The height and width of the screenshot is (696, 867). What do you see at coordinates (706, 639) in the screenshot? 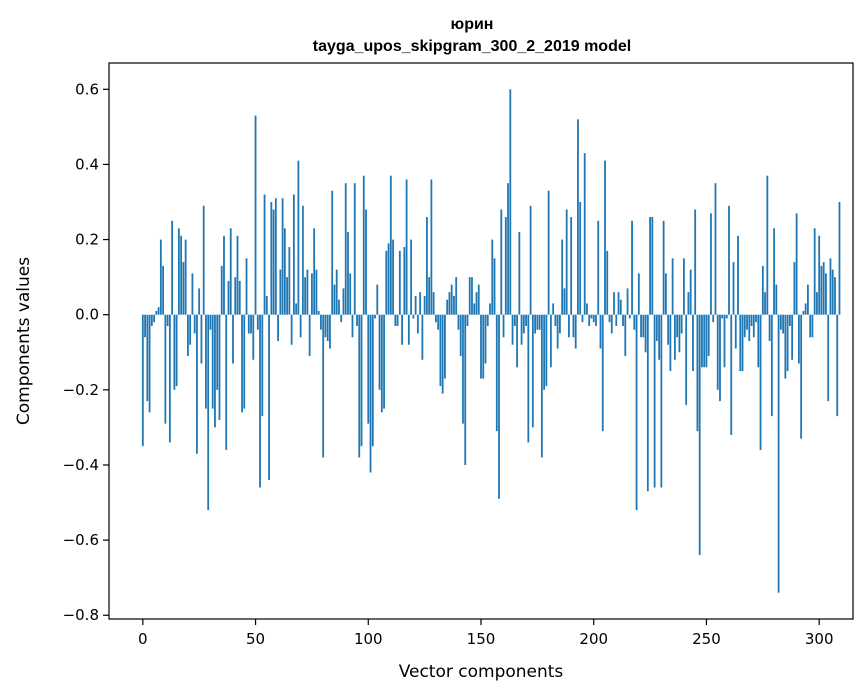
I see `x-tick-label: 250` at bounding box center [706, 639].